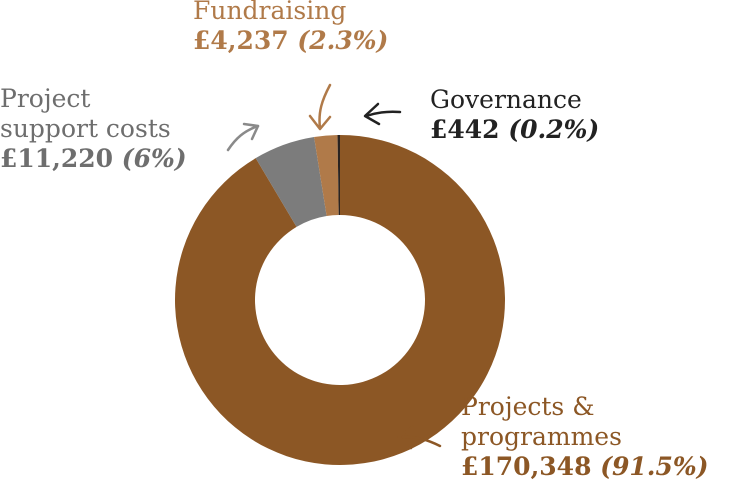 The image size is (730, 500). I want to click on slice-name: Project, so click(45, 98).